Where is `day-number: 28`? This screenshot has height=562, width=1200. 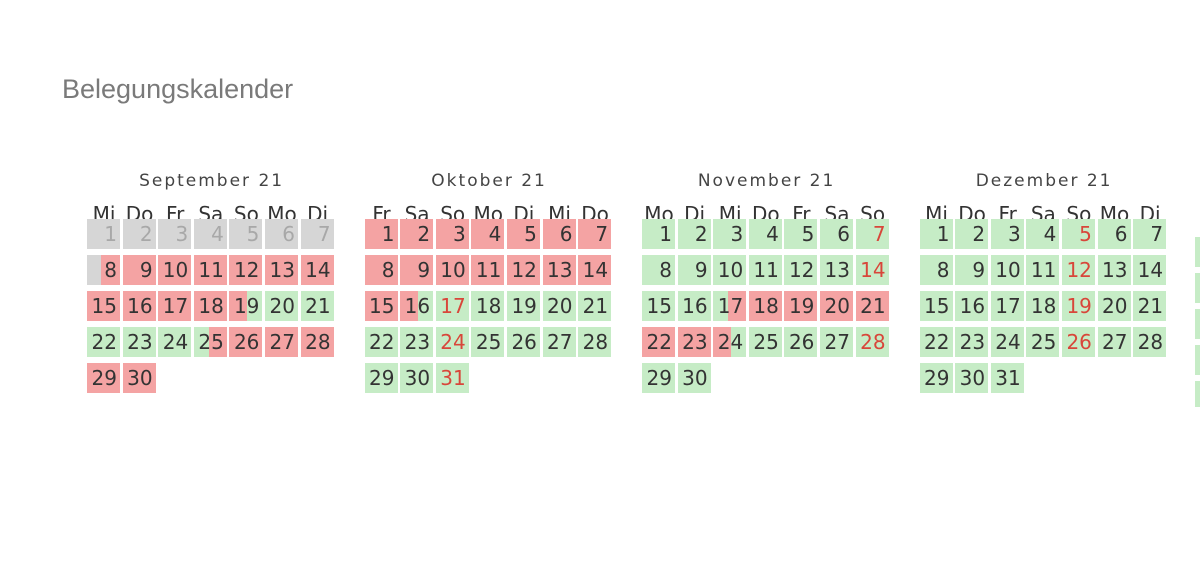
day-number: 28 is located at coordinates (595, 342).